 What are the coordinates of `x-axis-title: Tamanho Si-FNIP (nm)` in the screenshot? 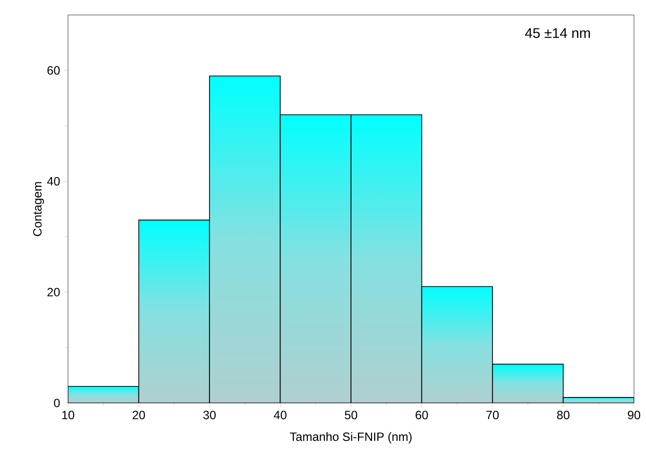 It's located at (351, 438).